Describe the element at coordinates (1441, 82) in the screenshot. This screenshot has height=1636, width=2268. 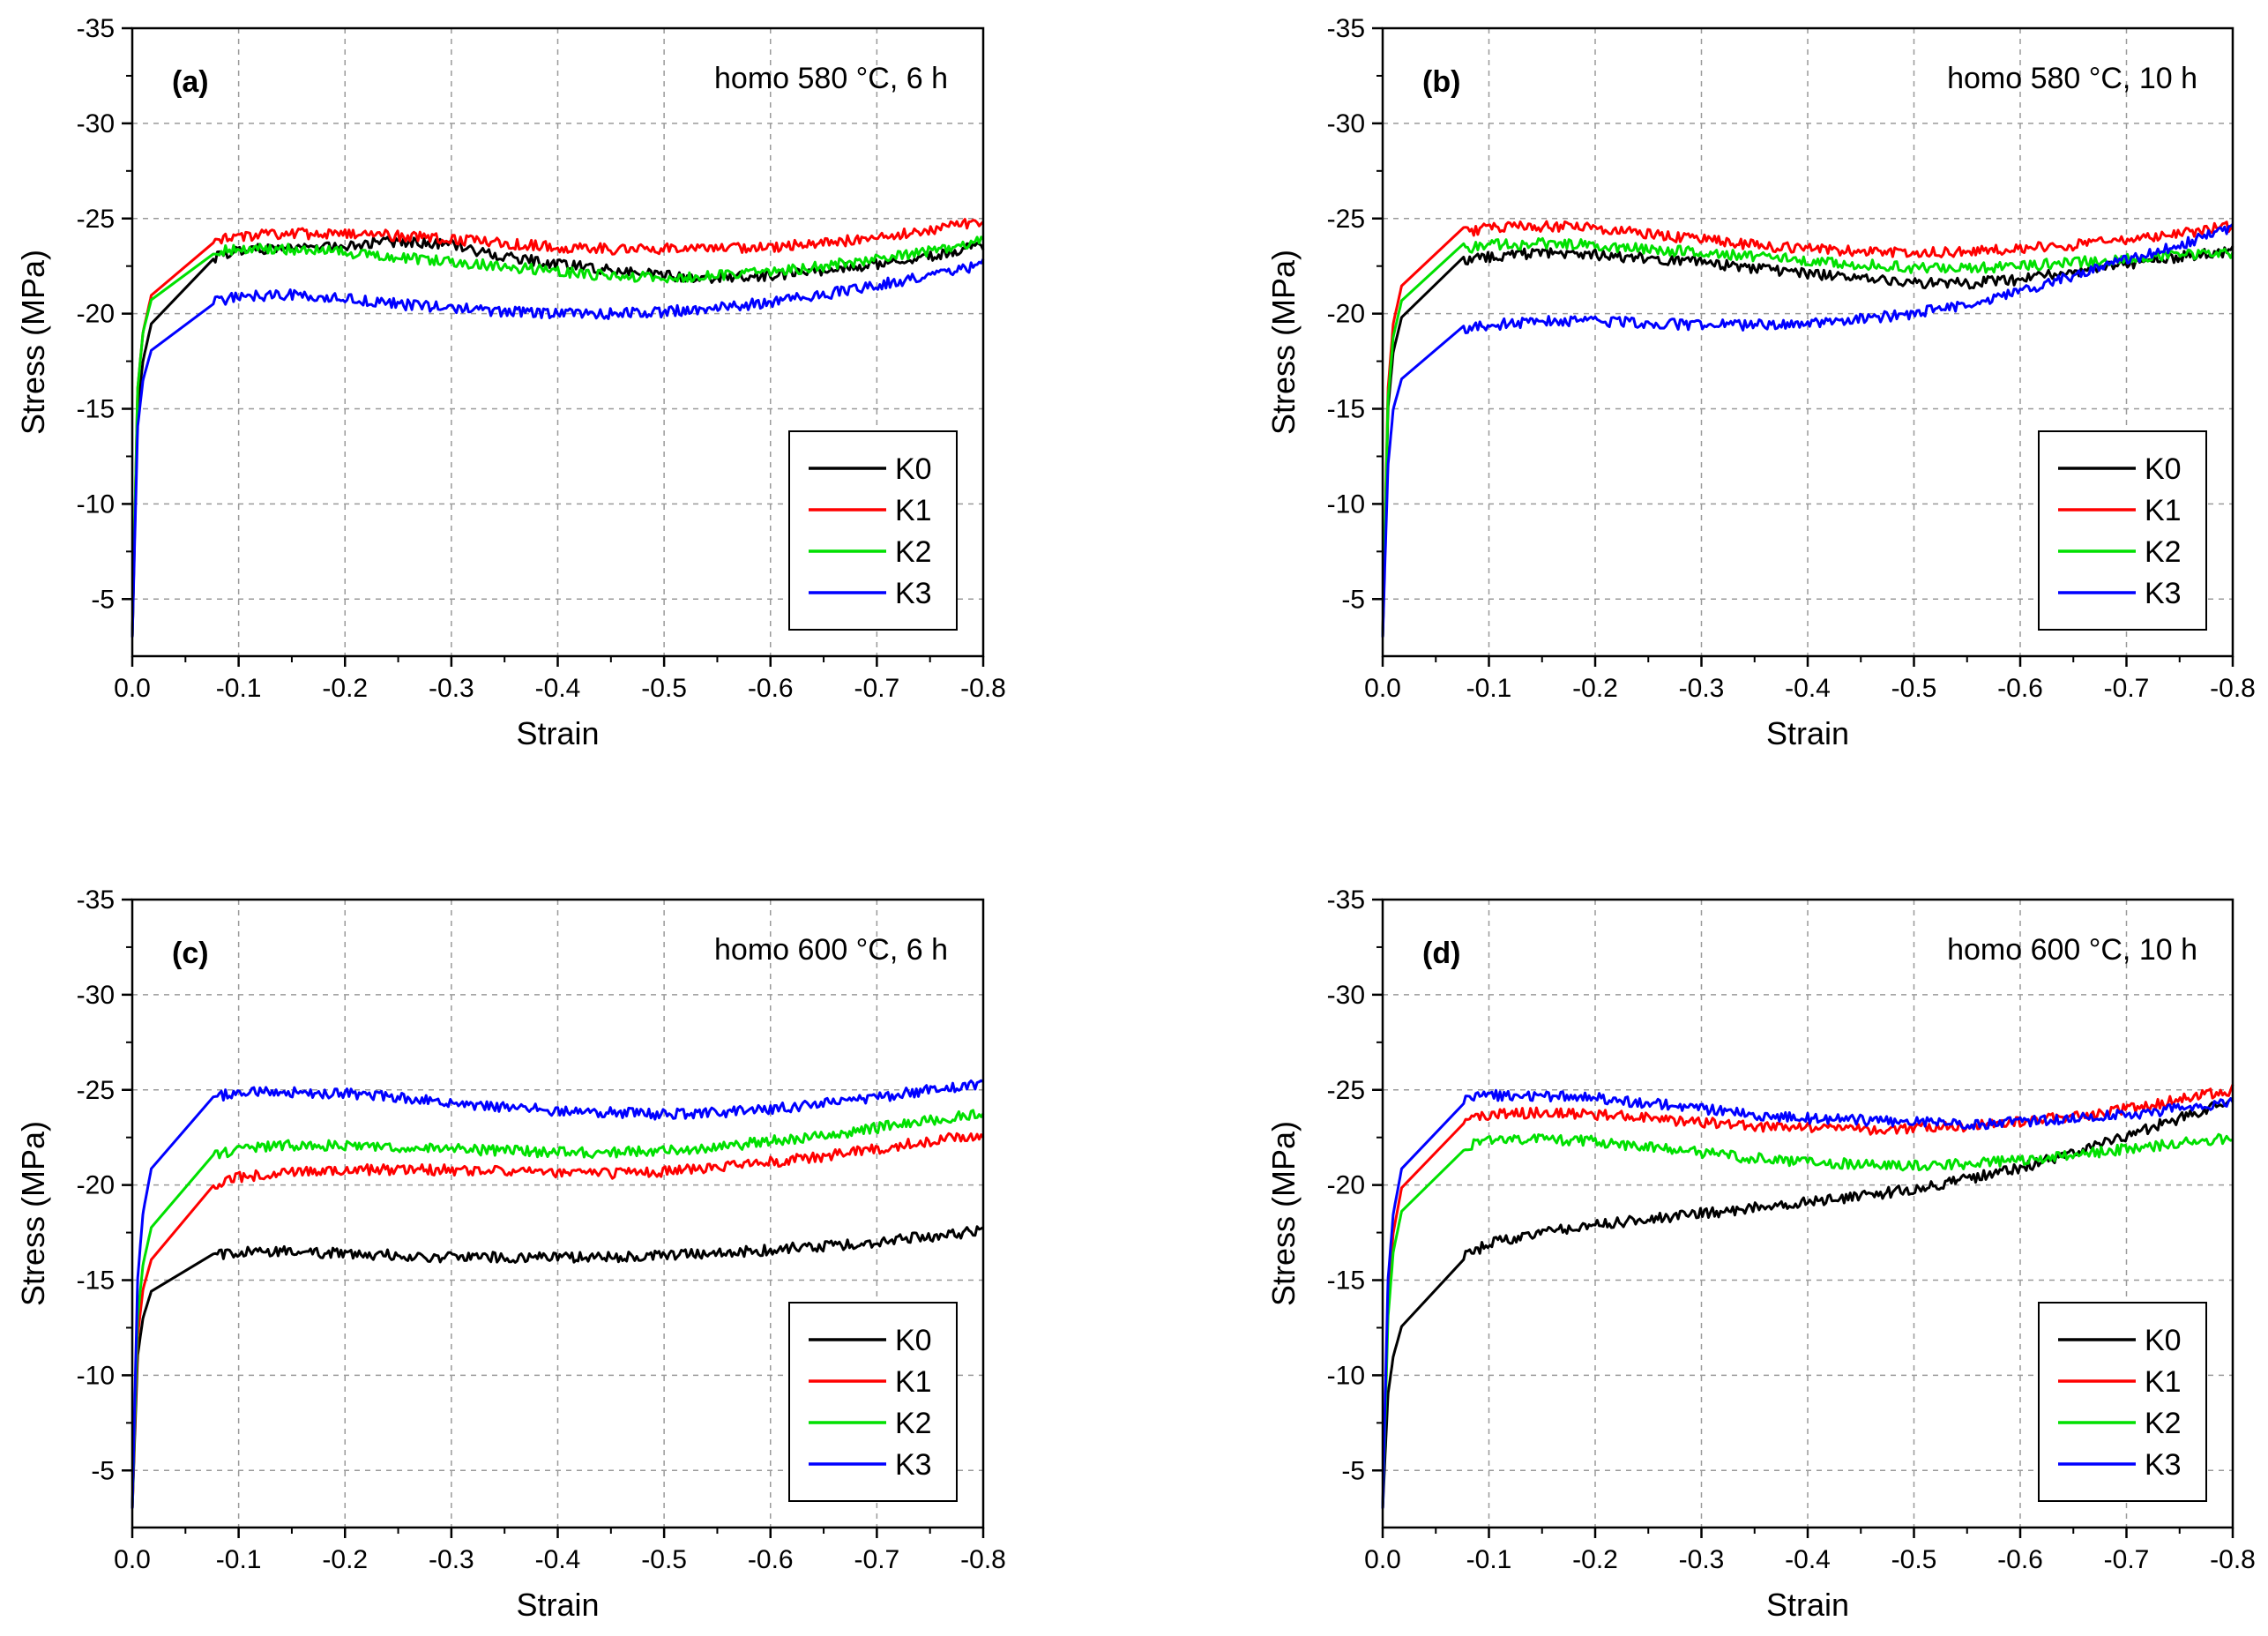
I see `panel-label: (b)` at that location.